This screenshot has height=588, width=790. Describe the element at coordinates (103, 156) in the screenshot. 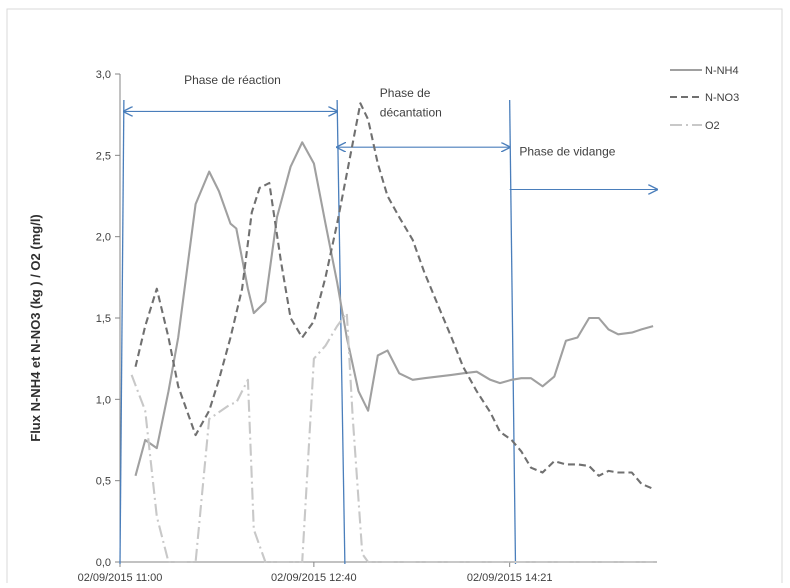

I see `y-tick-label: 2,5` at that location.